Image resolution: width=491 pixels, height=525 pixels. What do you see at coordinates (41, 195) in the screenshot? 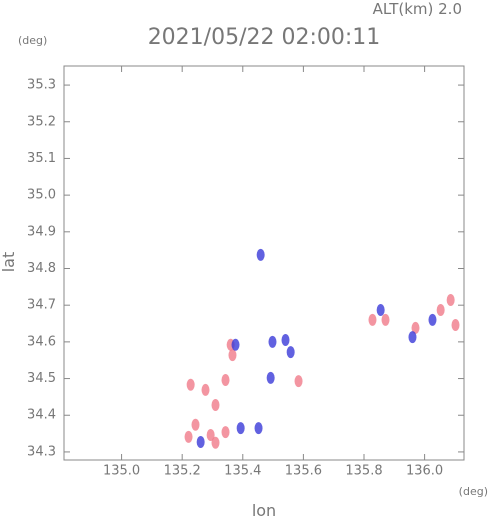
I see `y-tick-label: 35.0` at bounding box center [41, 195].